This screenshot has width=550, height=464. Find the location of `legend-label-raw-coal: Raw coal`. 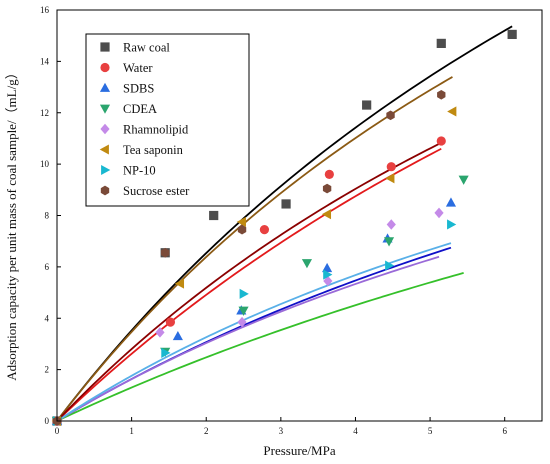

legend-label-raw-coal: Raw coal is located at coordinates (146, 48).